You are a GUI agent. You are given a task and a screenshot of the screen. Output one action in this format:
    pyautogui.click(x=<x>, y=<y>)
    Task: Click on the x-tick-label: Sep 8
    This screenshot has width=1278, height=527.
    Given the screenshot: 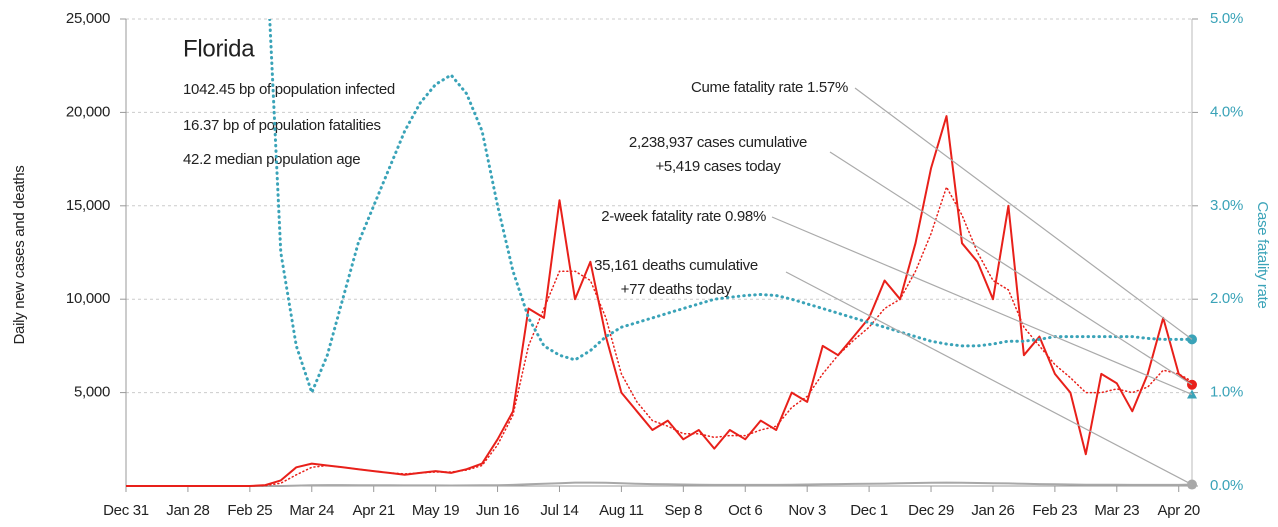 What is the action you would take?
    pyautogui.click(x=683, y=510)
    